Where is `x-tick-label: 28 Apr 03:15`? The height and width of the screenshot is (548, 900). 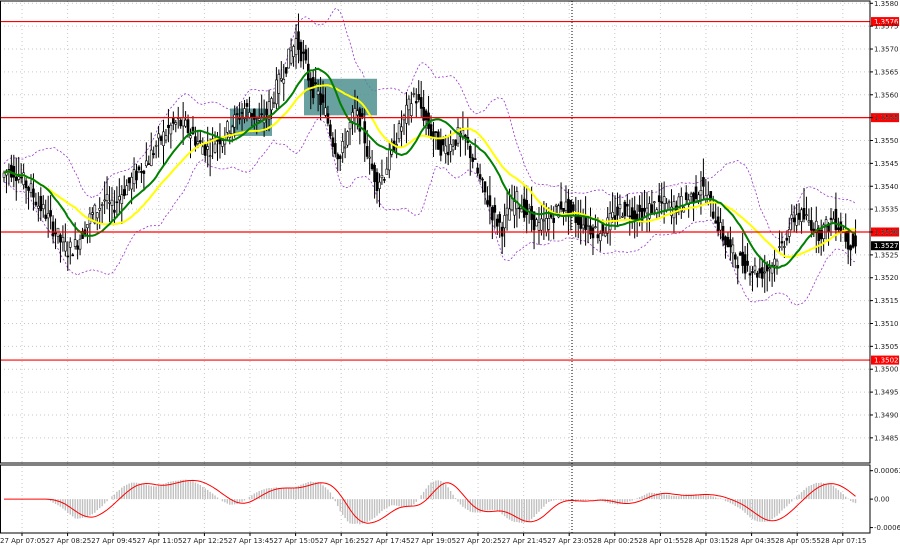
x-tick-label: 28 Apr 03:15 is located at coordinates (707, 541).